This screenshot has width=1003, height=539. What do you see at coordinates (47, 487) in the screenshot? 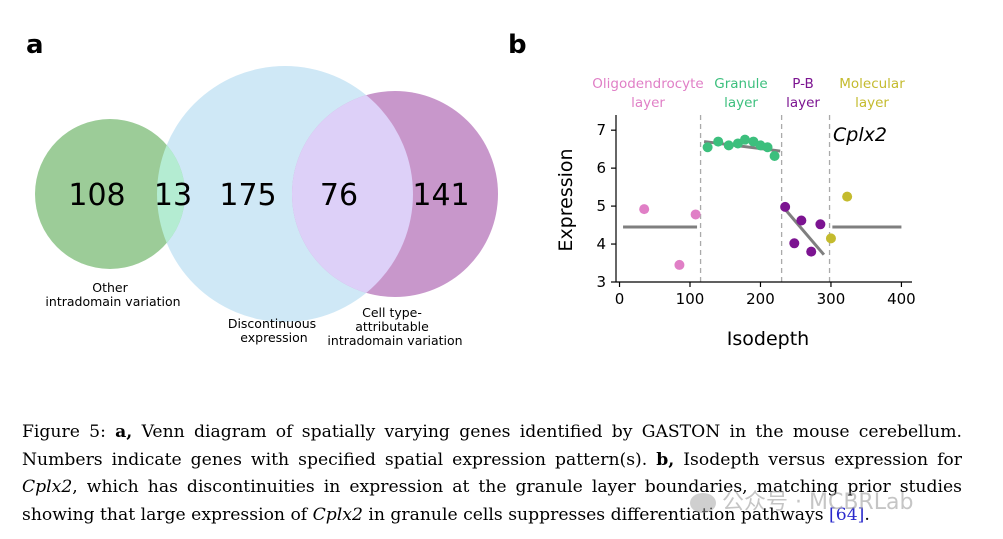
I see `caption-gene-1: Cplx2` at bounding box center [47, 487].